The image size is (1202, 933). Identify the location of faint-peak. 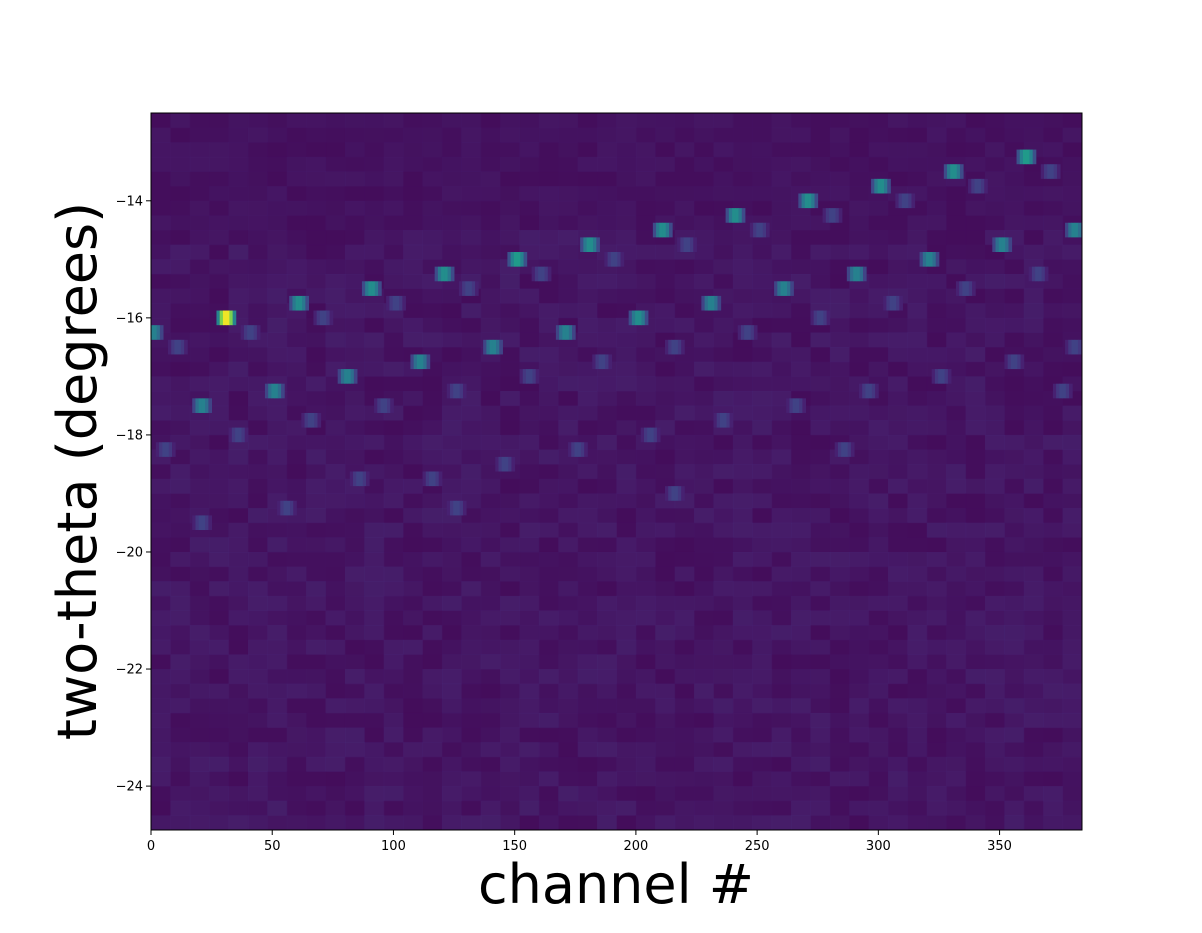
(893, 303).